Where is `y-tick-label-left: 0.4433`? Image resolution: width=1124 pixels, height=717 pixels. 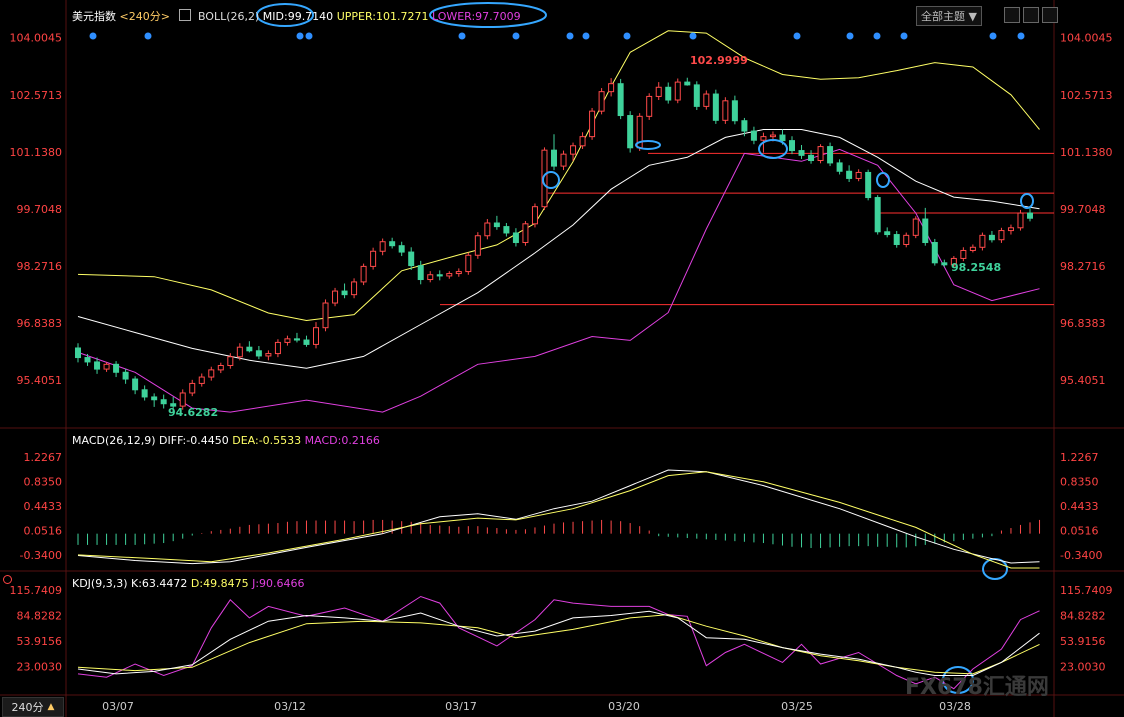
y-tick-label-left: 0.4433 is located at coordinates (43, 506).